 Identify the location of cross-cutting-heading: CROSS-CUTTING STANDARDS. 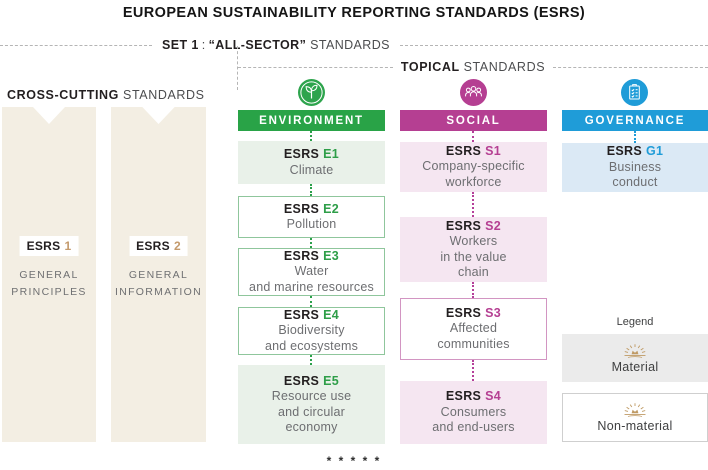
(106, 95).